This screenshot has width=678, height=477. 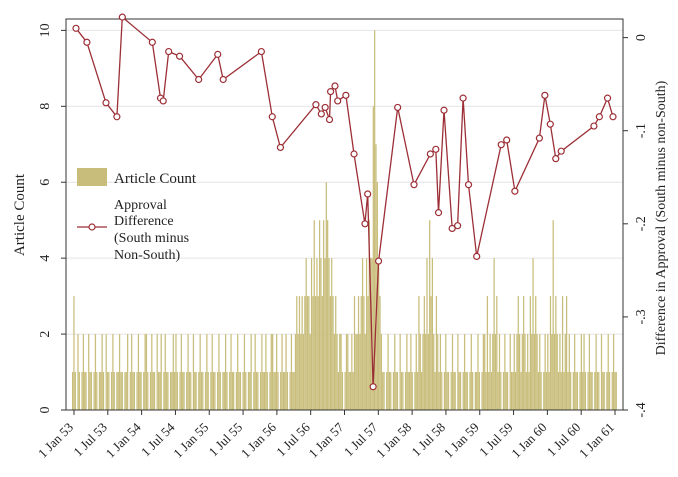 I want to click on right-tick-label: -.1, so click(x=641, y=130).